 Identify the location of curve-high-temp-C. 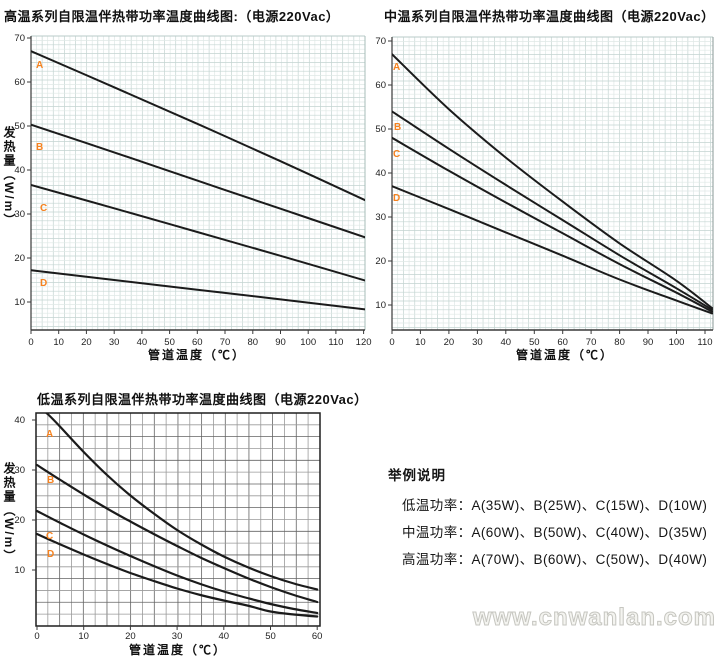
(198, 233).